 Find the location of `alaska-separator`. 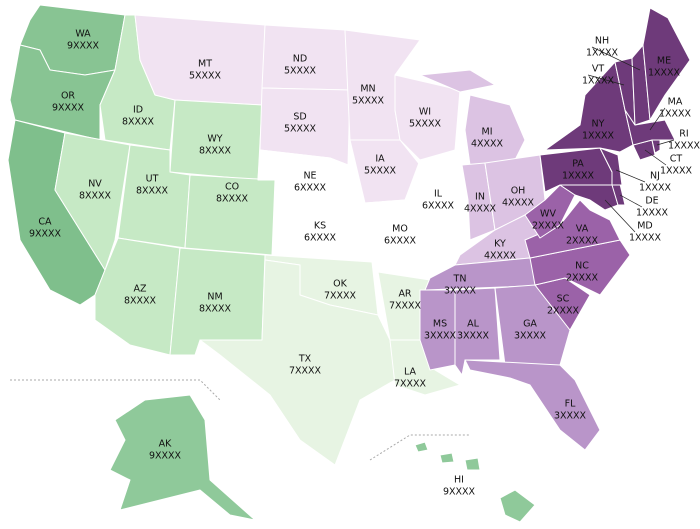

alaska-separator is located at coordinates (115, 390).